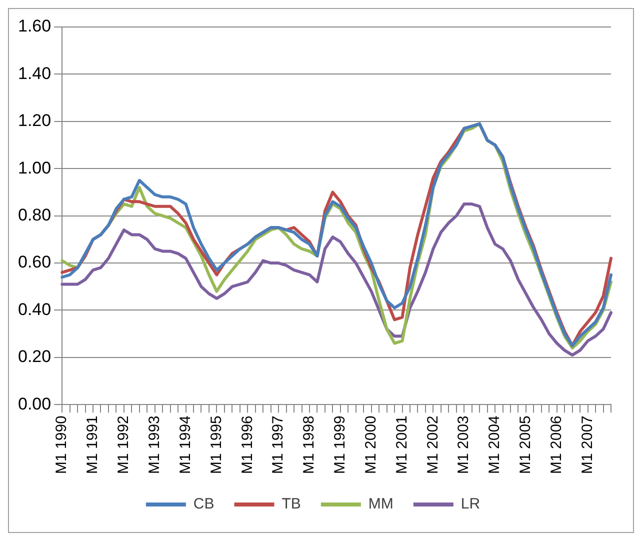 The height and width of the screenshot is (541, 642). What do you see at coordinates (123, 445) in the screenshot?
I see `x-tick-label: M1 1992` at bounding box center [123, 445].